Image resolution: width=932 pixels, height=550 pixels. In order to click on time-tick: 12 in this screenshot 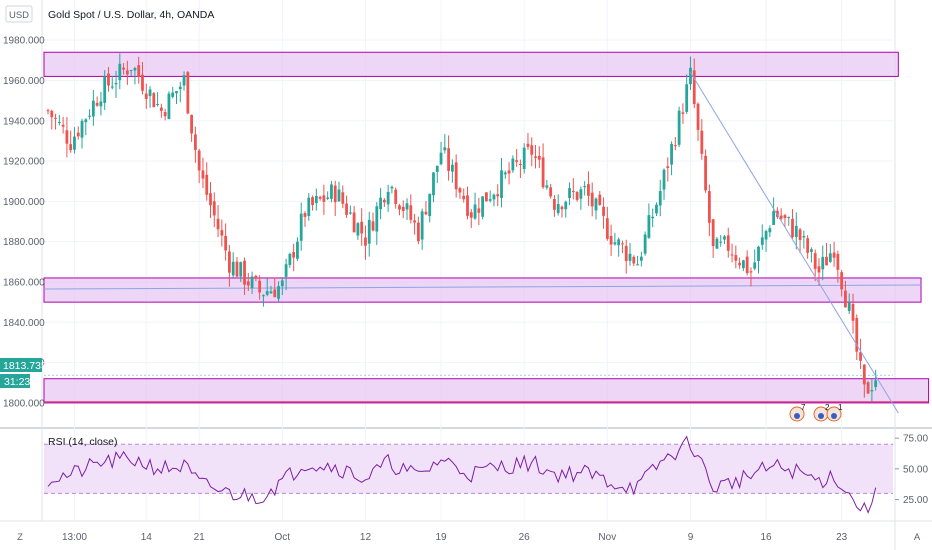, I will do `click(366, 537)`.